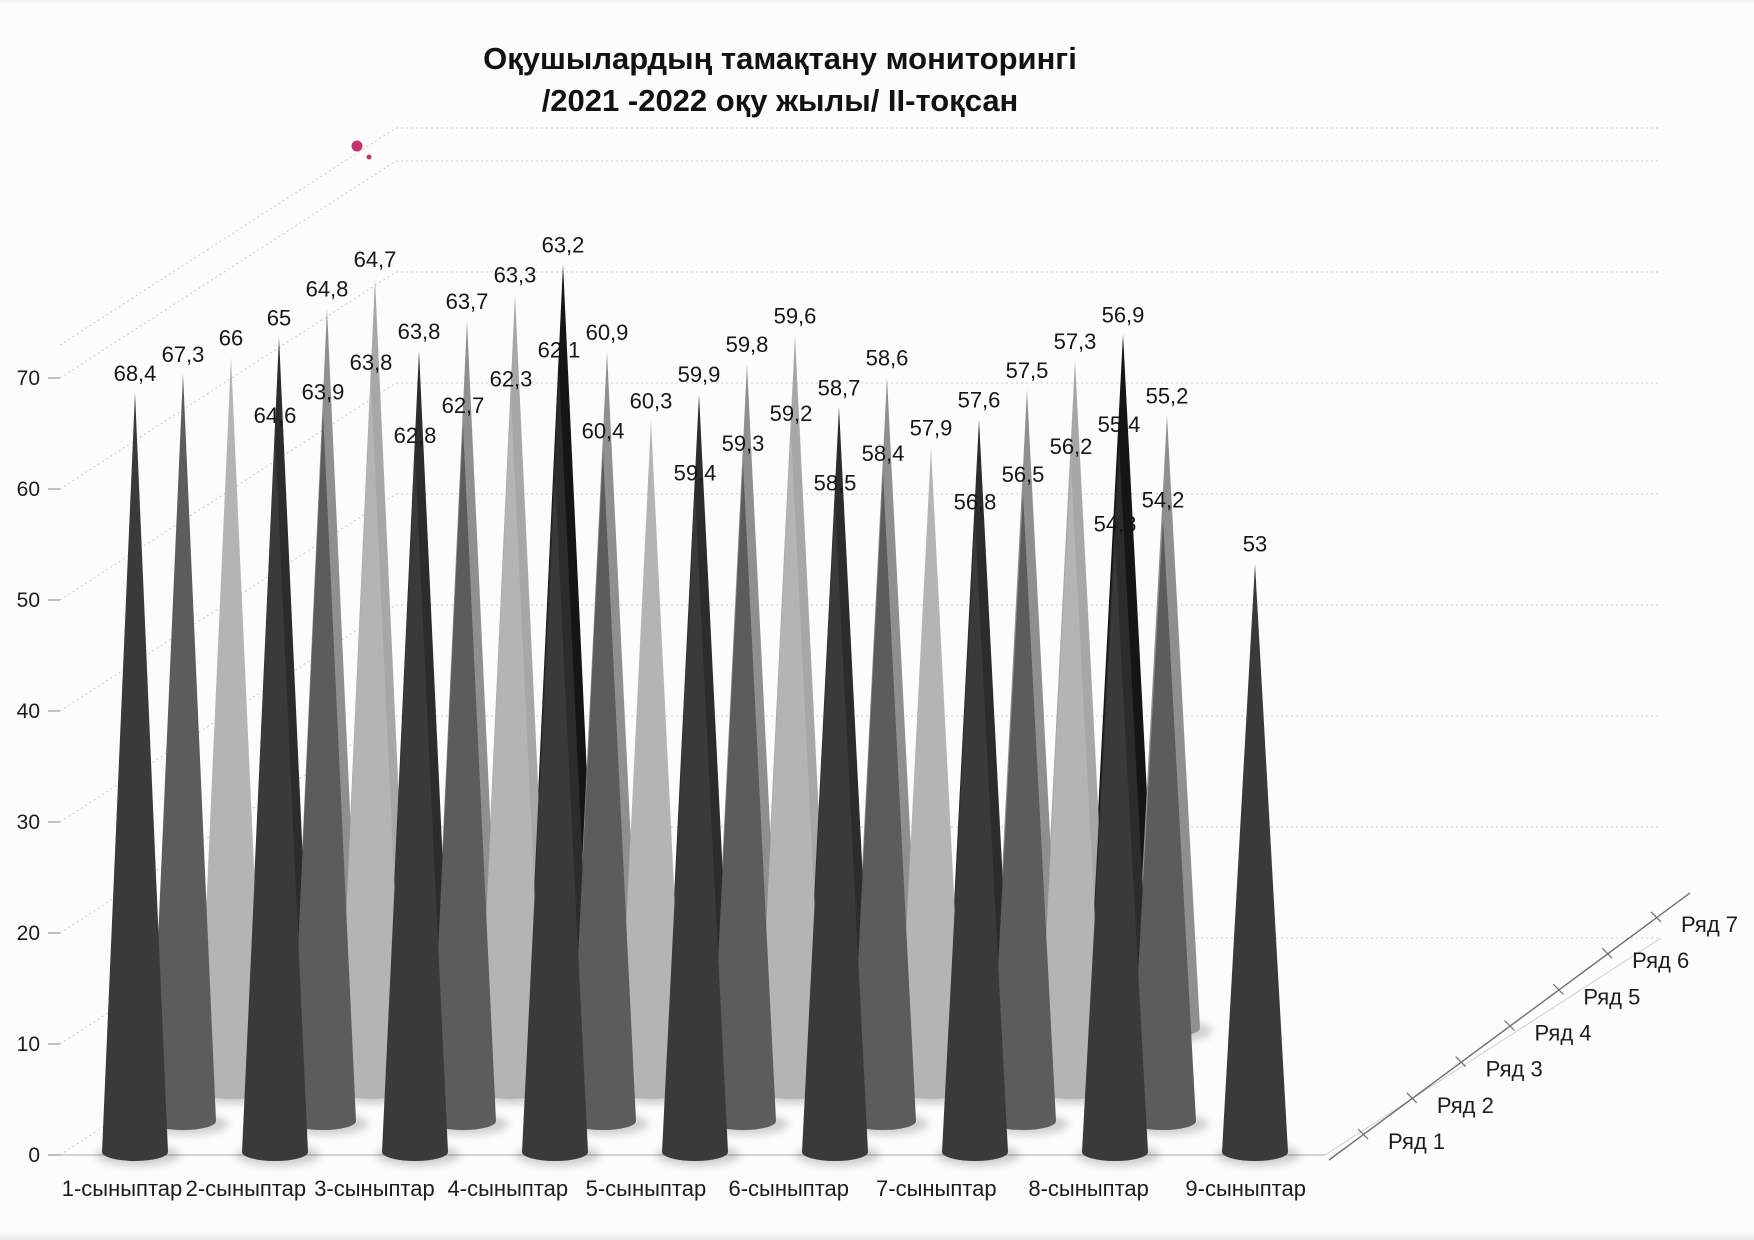 The width and height of the screenshot is (1754, 1240). What do you see at coordinates (887, 358) in the screenshot?
I see `data-label: 58,6` at bounding box center [887, 358].